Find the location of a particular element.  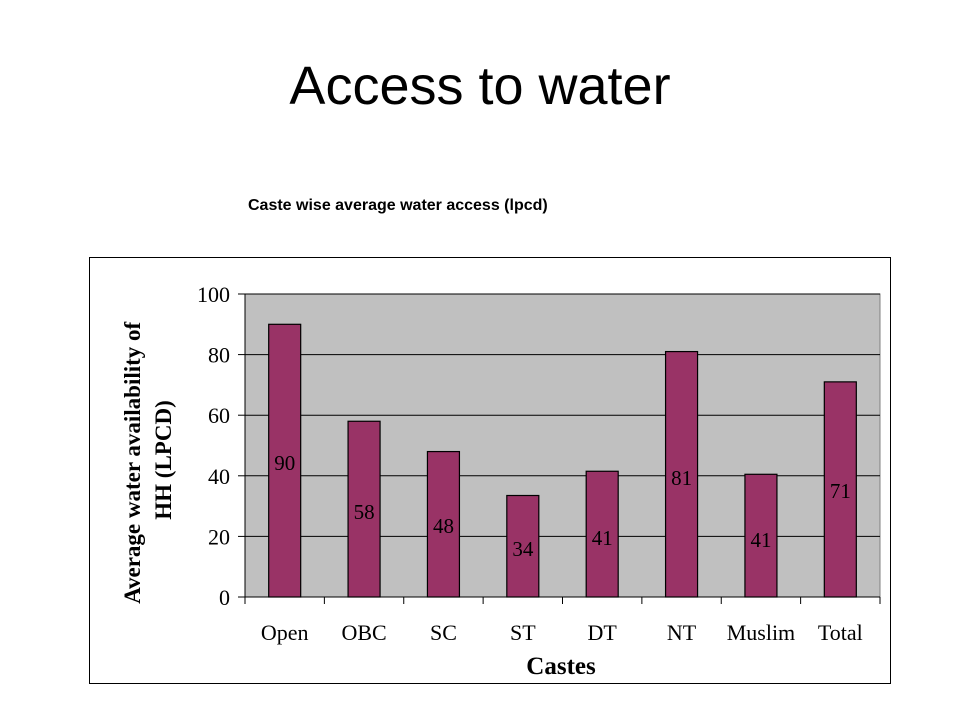

data-label-total: 71 is located at coordinates (840, 491).